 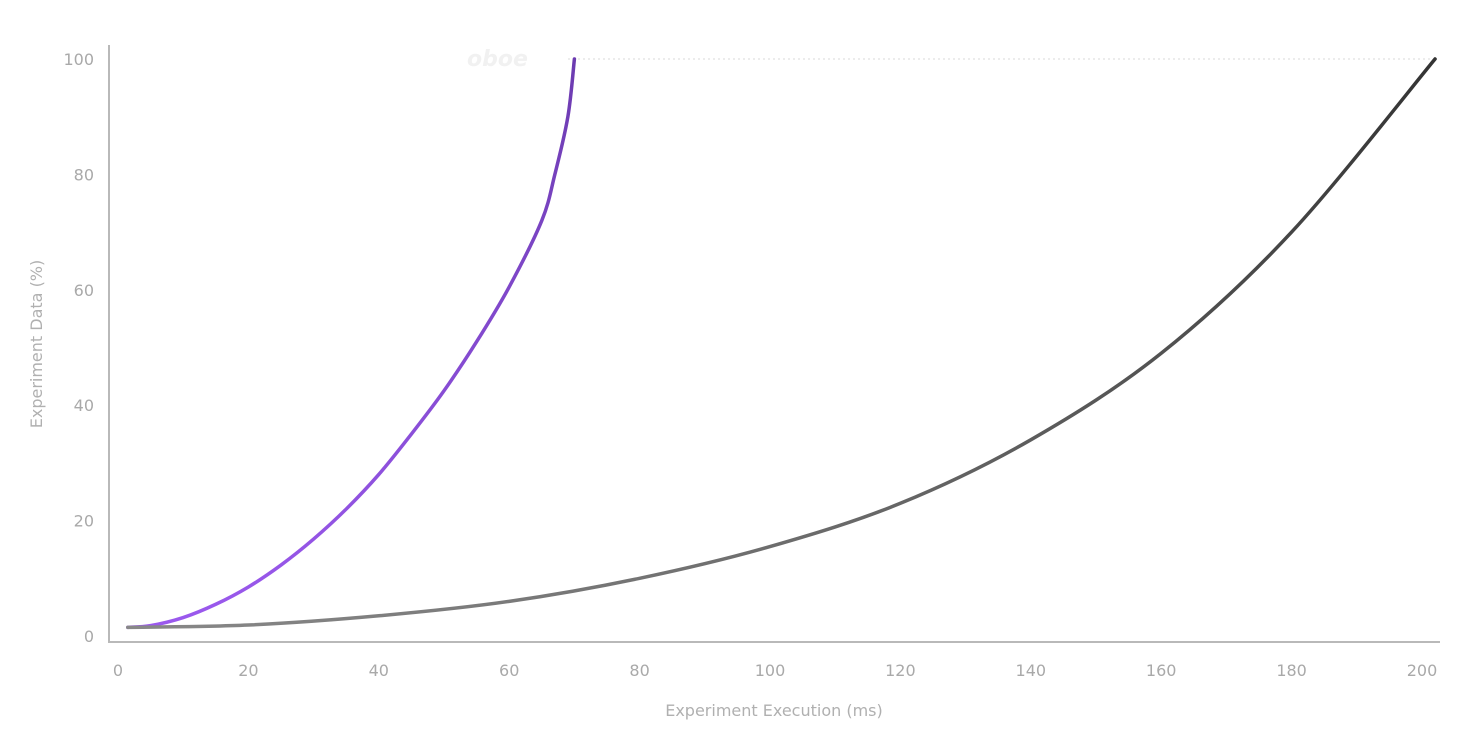 I want to click on x-axis-ticks: 0 20 40 60 80 100 120 140 160 180 200, so click(x=775, y=670).